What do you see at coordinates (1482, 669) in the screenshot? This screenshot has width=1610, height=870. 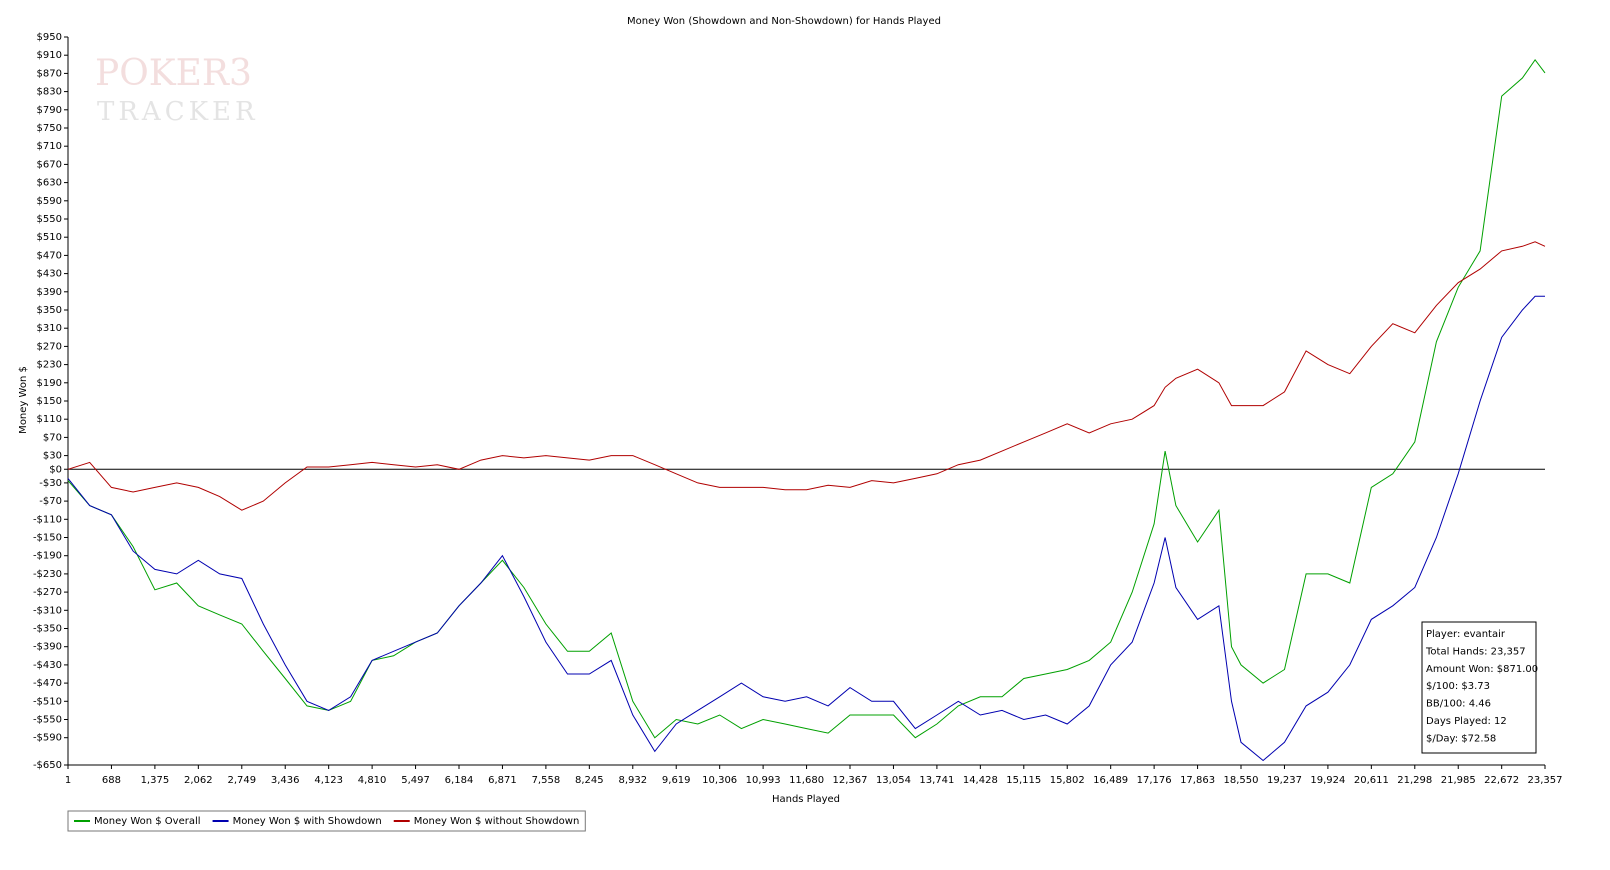 I see `info-text: Amount Won: $871.00` at bounding box center [1482, 669].